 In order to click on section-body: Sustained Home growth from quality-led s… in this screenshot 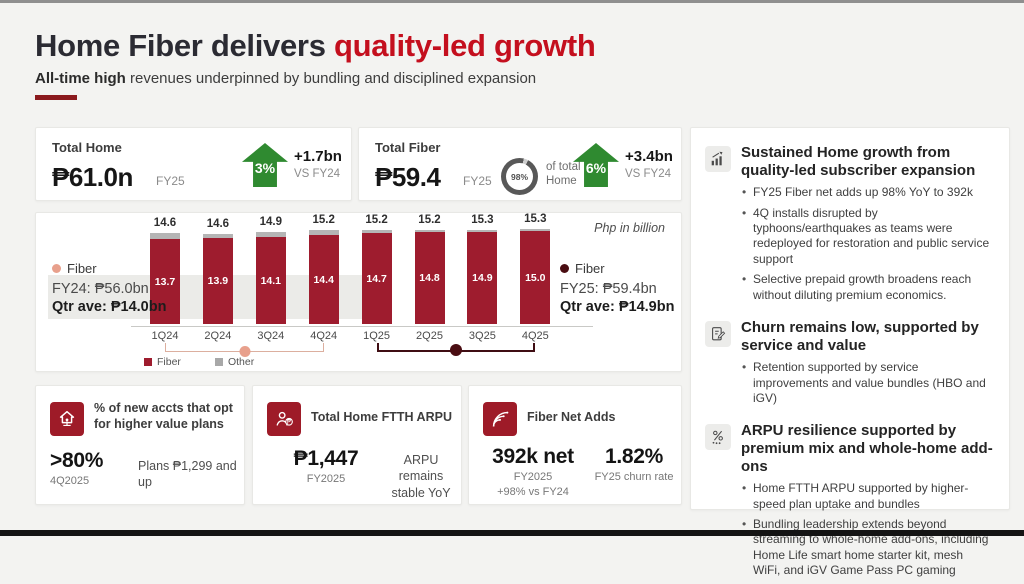, I will do `click(867, 226)`.